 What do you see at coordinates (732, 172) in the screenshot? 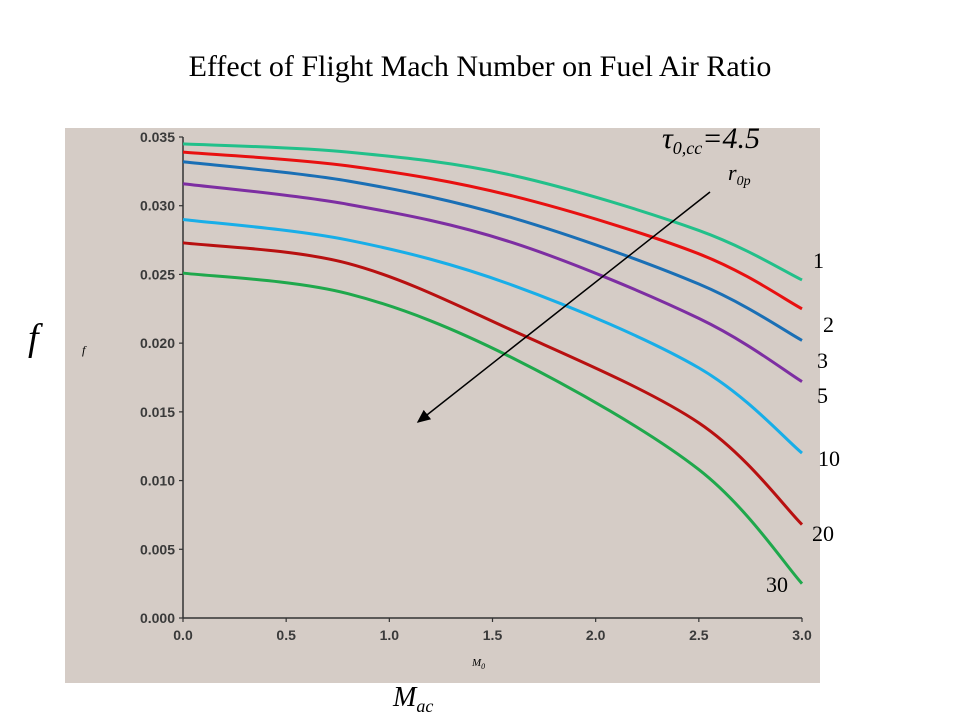
I see `arrow-label-base: r` at bounding box center [732, 172].